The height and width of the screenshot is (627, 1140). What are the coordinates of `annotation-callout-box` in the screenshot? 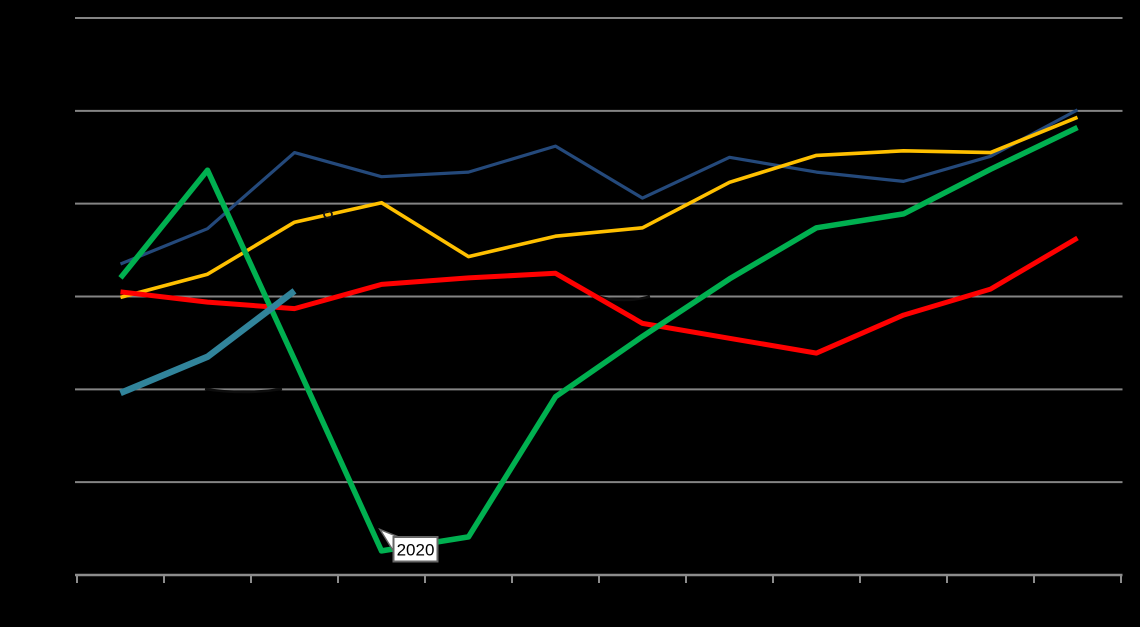 It's located at (415, 549).